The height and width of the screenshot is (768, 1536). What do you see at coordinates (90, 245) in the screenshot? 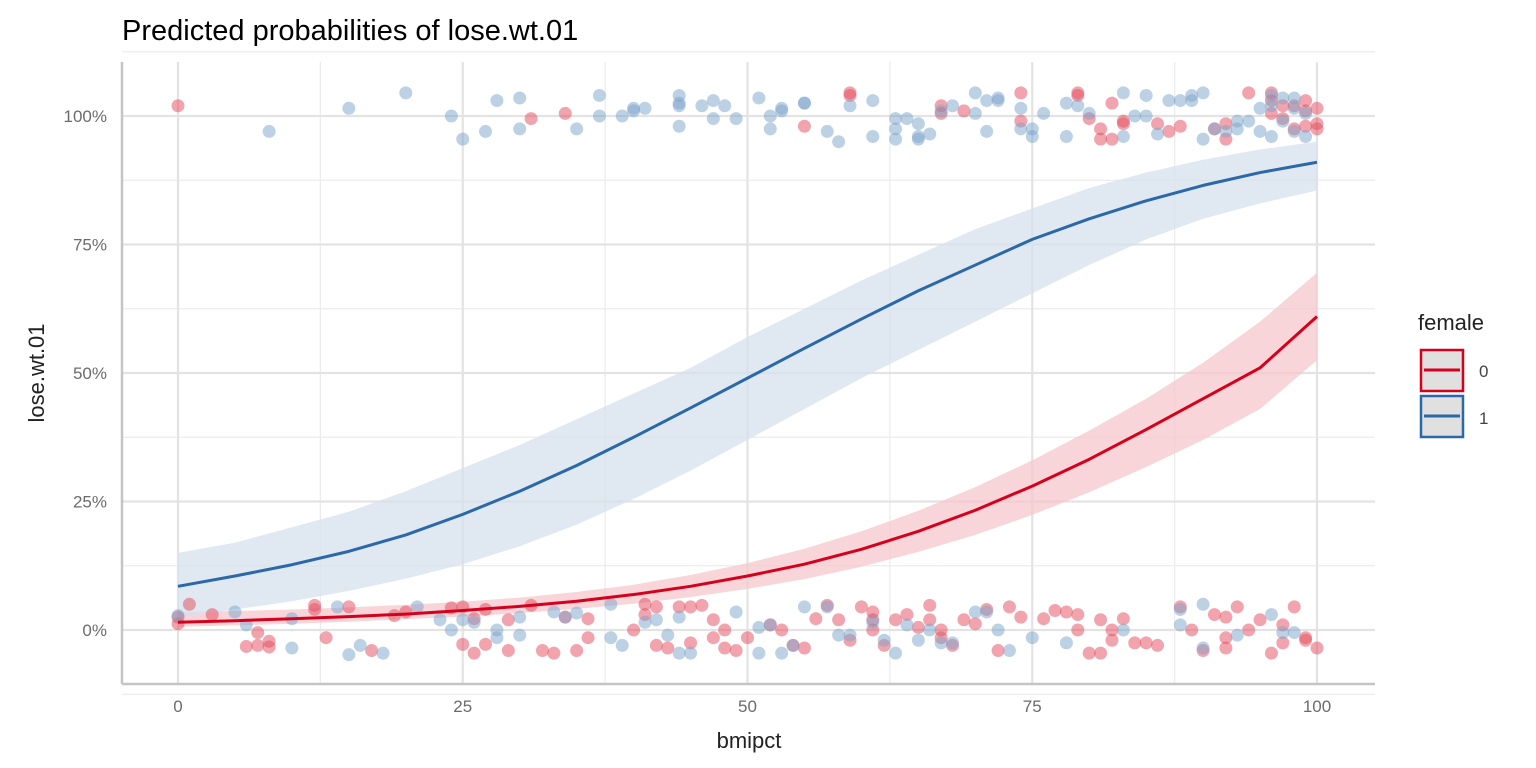
I see `y-tick-label: 75%` at bounding box center [90, 245].